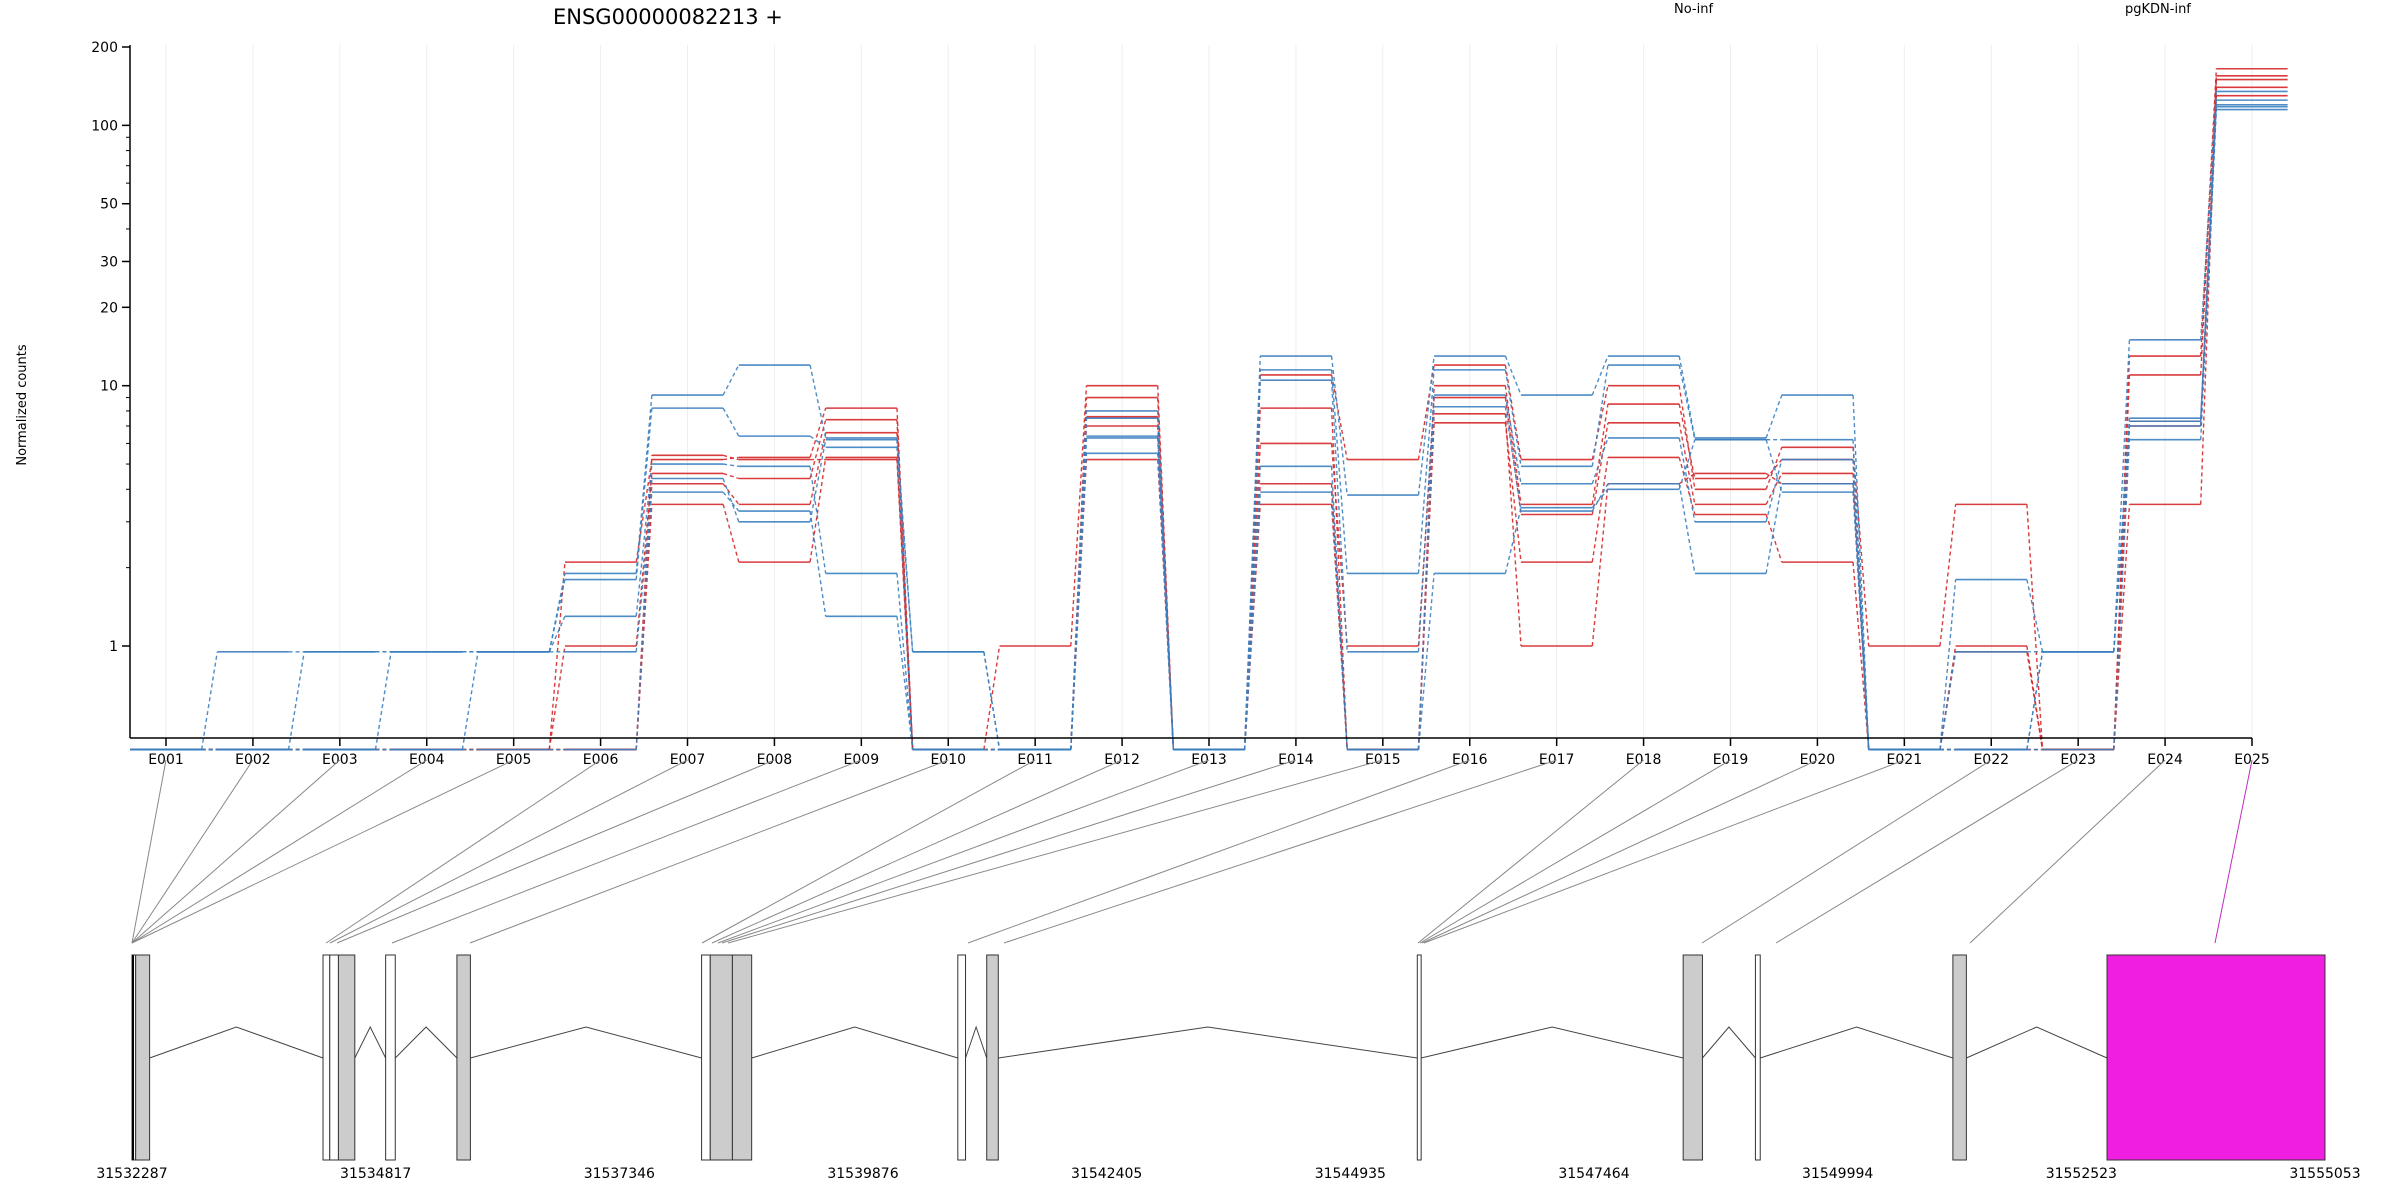  I want to click on x-tick-label: E006, so click(601, 760).